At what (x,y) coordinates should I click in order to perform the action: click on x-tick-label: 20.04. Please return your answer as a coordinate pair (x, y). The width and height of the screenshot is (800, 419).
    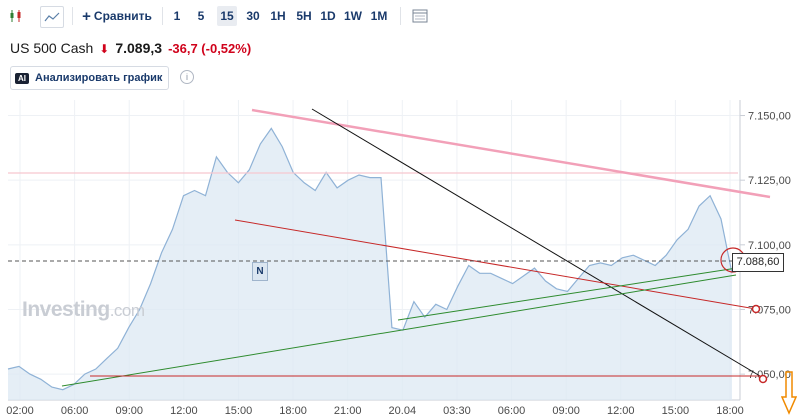
    Looking at the image, I should click on (403, 411).